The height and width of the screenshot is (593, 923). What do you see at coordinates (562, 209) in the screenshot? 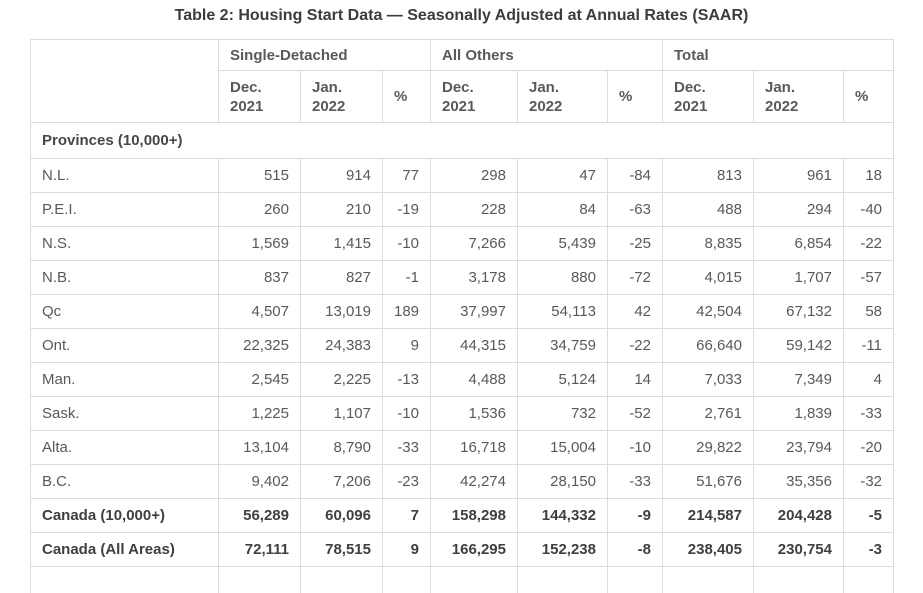
I see `value-cell: 84` at bounding box center [562, 209].